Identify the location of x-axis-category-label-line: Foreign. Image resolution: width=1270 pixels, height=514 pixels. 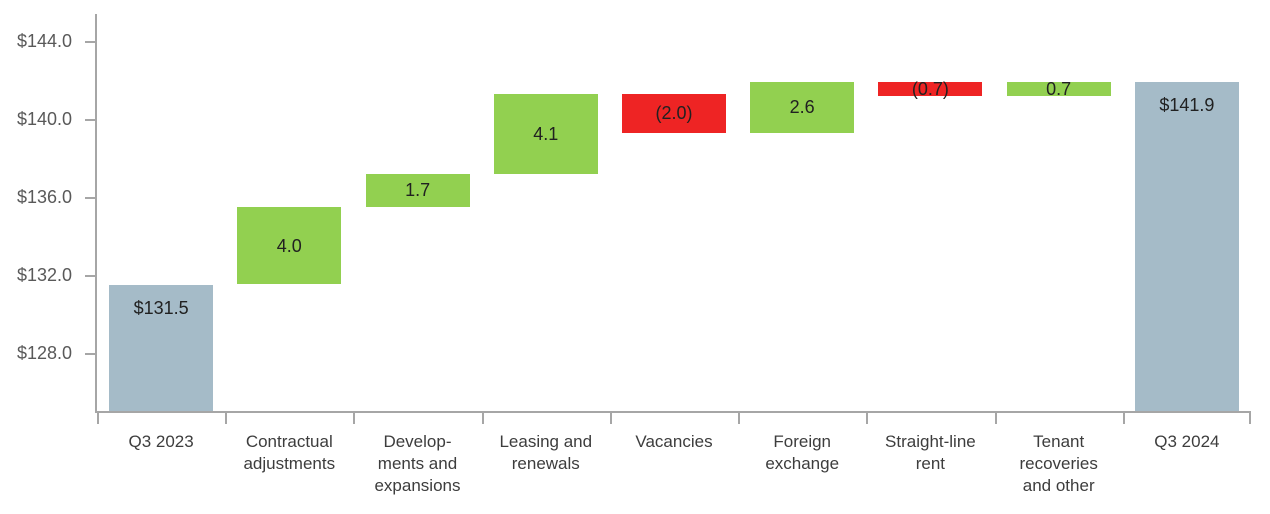
(802, 441).